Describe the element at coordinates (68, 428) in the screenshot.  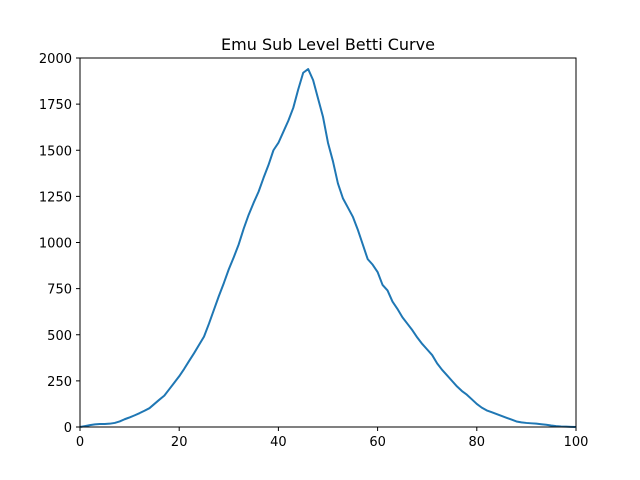
I see `y-tick-label: 0` at that location.